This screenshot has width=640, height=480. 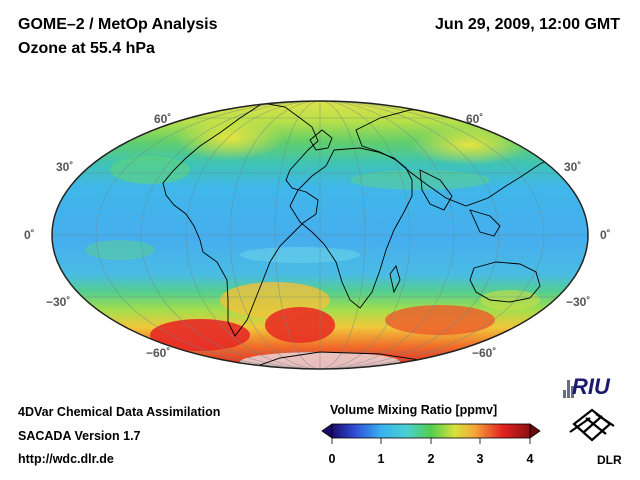 I want to click on field-title: Ozone at 55.4 hPa, so click(x=86, y=48).